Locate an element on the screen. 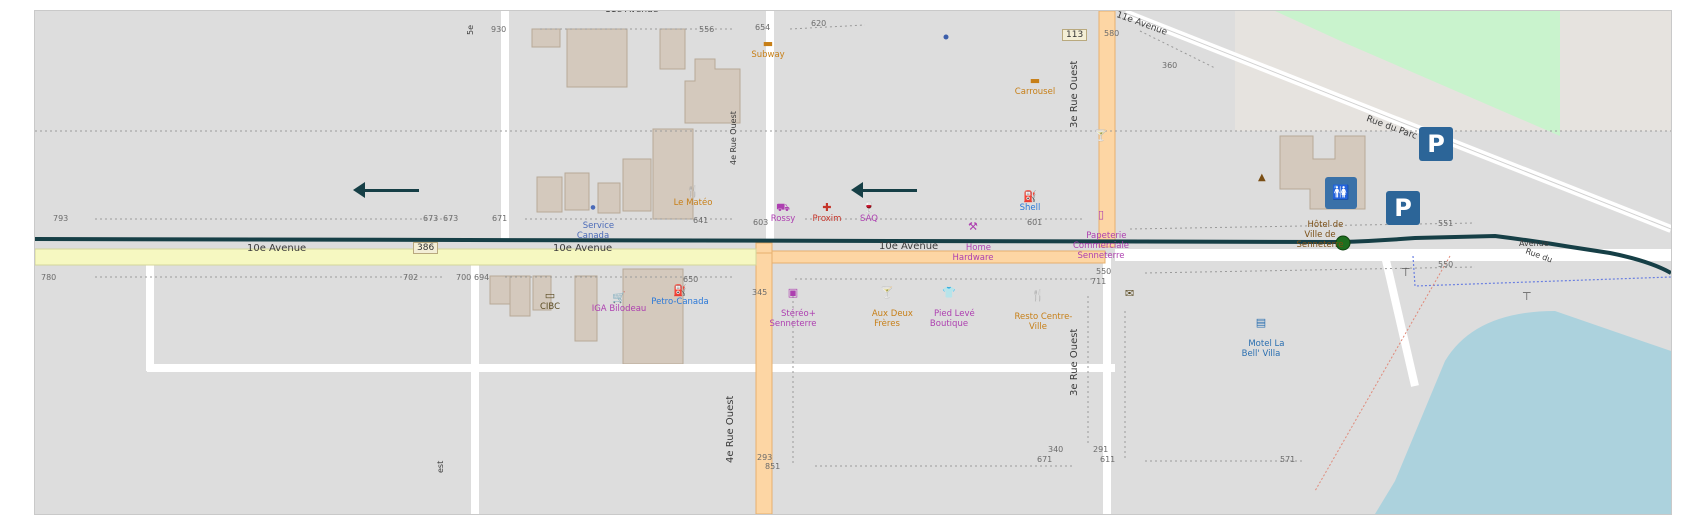 Image resolution: width=1704 pixels, height=524 pixels. poi-home-hardware: ⚒ Home Hardware is located at coordinates (972, 237).